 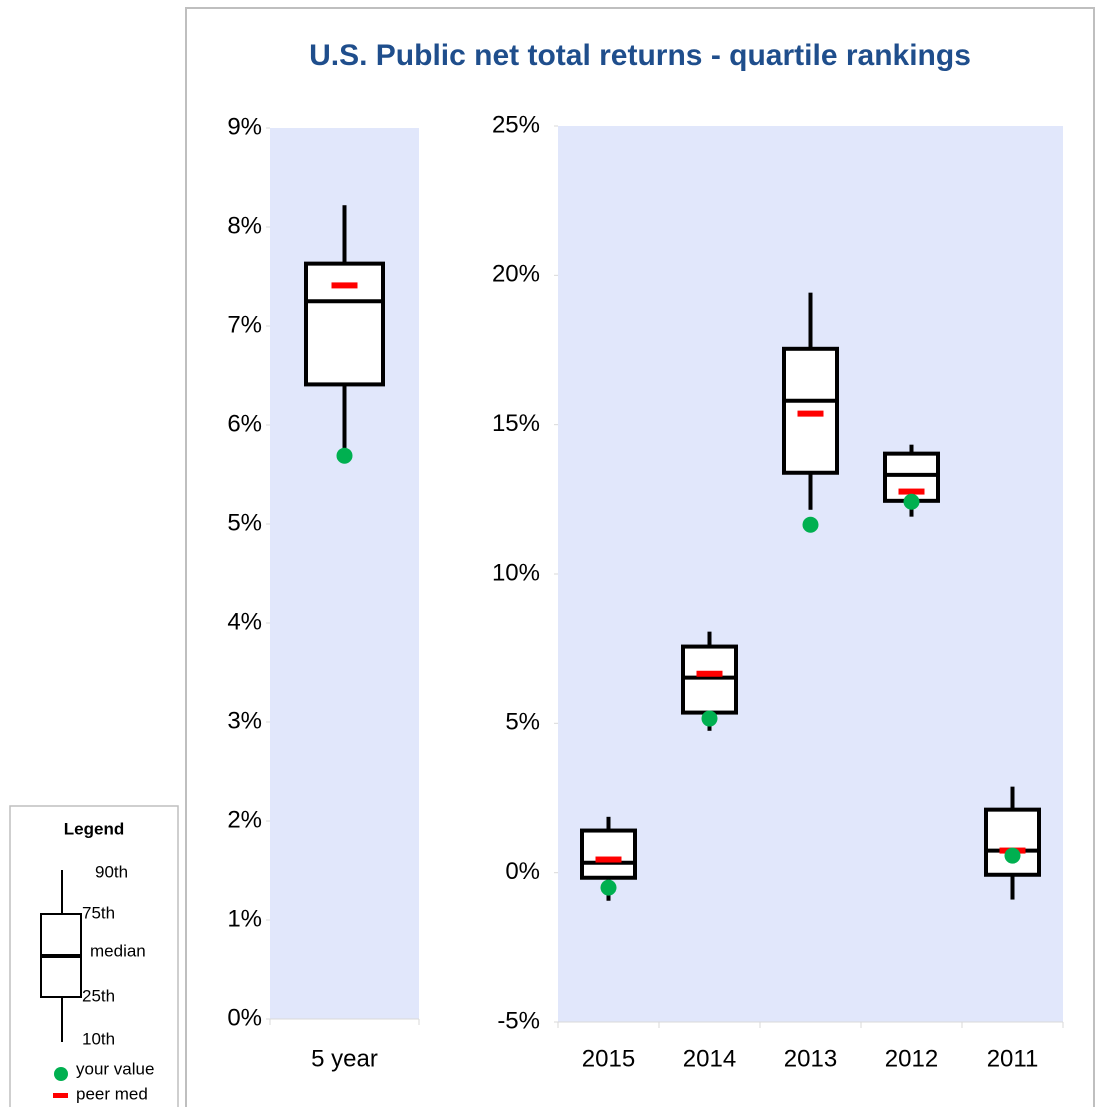 What do you see at coordinates (516, 274) in the screenshot?
I see `y-tick-label: 20%` at bounding box center [516, 274].